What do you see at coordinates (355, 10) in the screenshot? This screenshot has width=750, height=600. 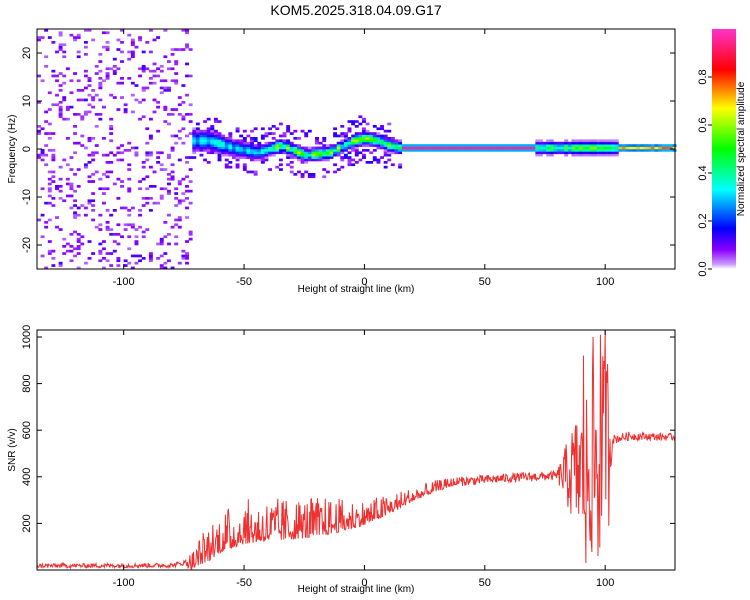 I see `figure-title: KOM5.2025.318.04.09.G17` at bounding box center [355, 10].